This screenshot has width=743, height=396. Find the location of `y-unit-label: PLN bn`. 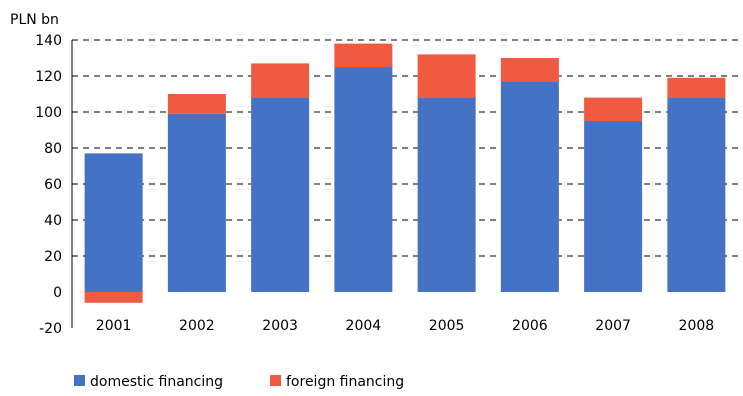

y-unit-label: PLN bn is located at coordinates (34, 20).